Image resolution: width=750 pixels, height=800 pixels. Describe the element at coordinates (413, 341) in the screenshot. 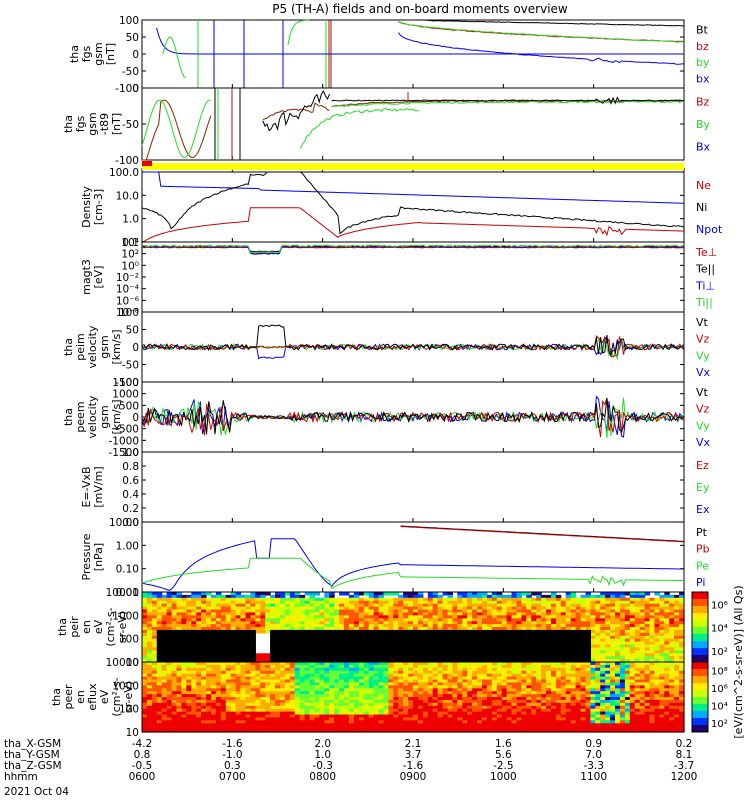

I see `series-Vt` at that location.